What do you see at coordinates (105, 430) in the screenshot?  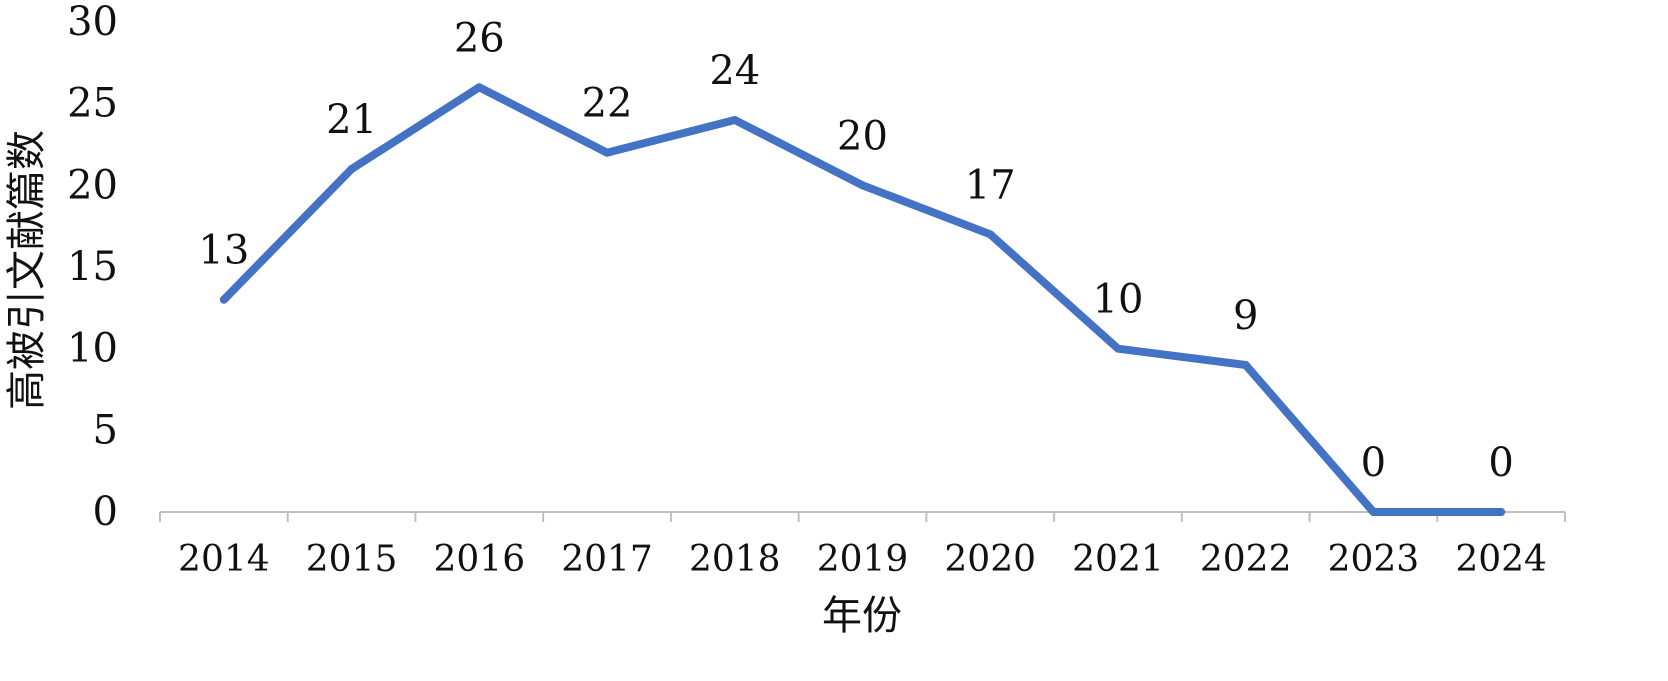 I see `y-tick-label: 5` at bounding box center [105, 430].